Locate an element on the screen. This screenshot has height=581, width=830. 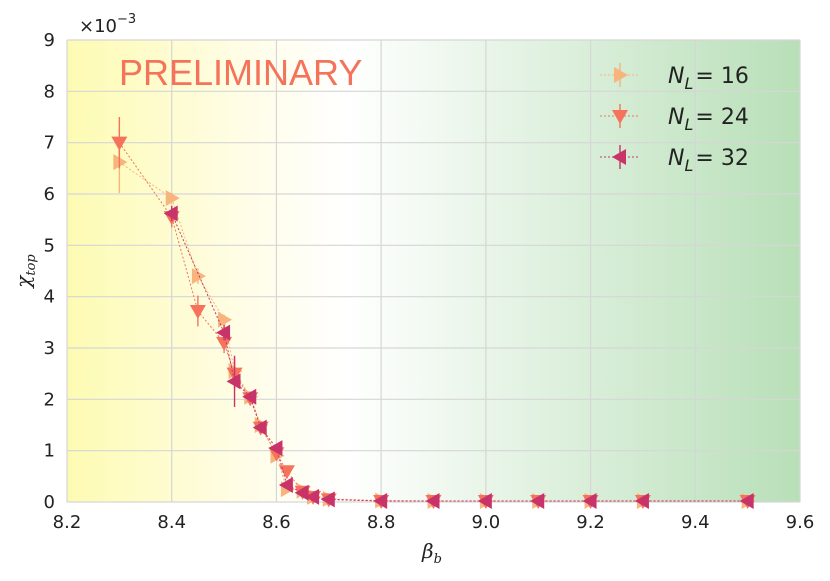
y-tick-label: 2 is located at coordinates (49, 399).